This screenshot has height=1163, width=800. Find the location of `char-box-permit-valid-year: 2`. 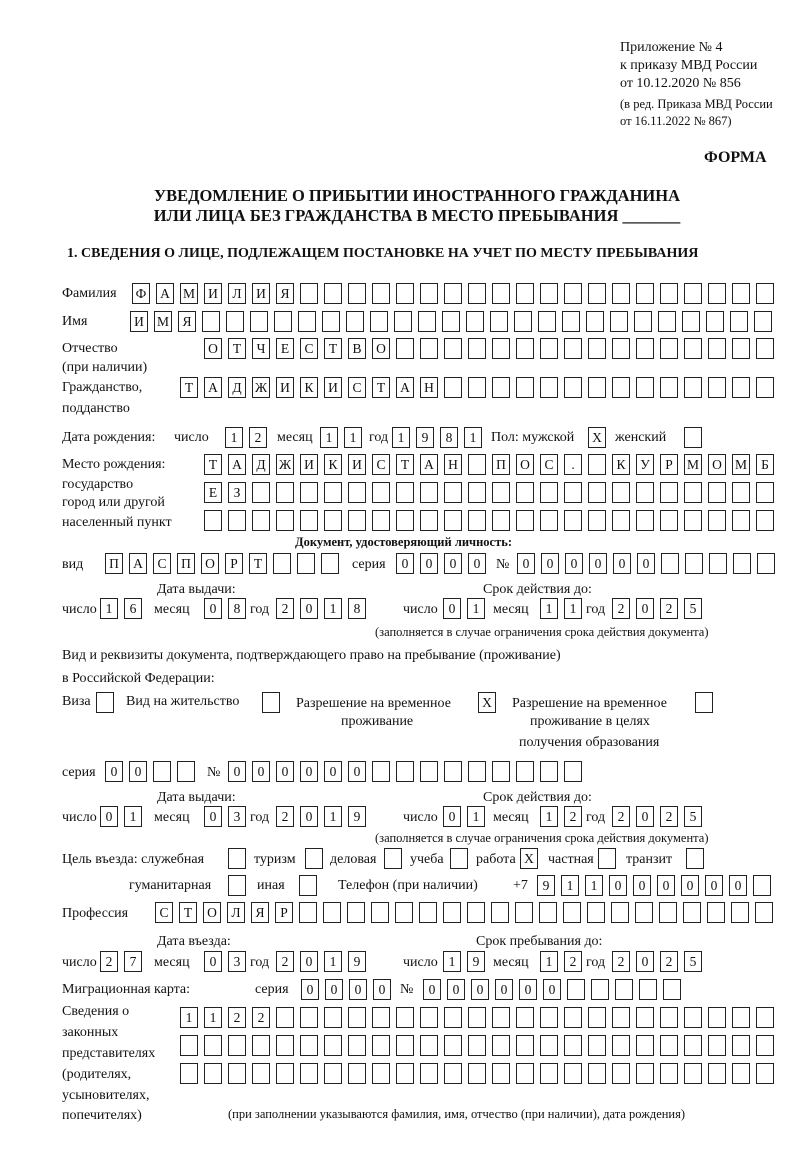

char-box-permit-valid-year: 2 is located at coordinates (621, 816).